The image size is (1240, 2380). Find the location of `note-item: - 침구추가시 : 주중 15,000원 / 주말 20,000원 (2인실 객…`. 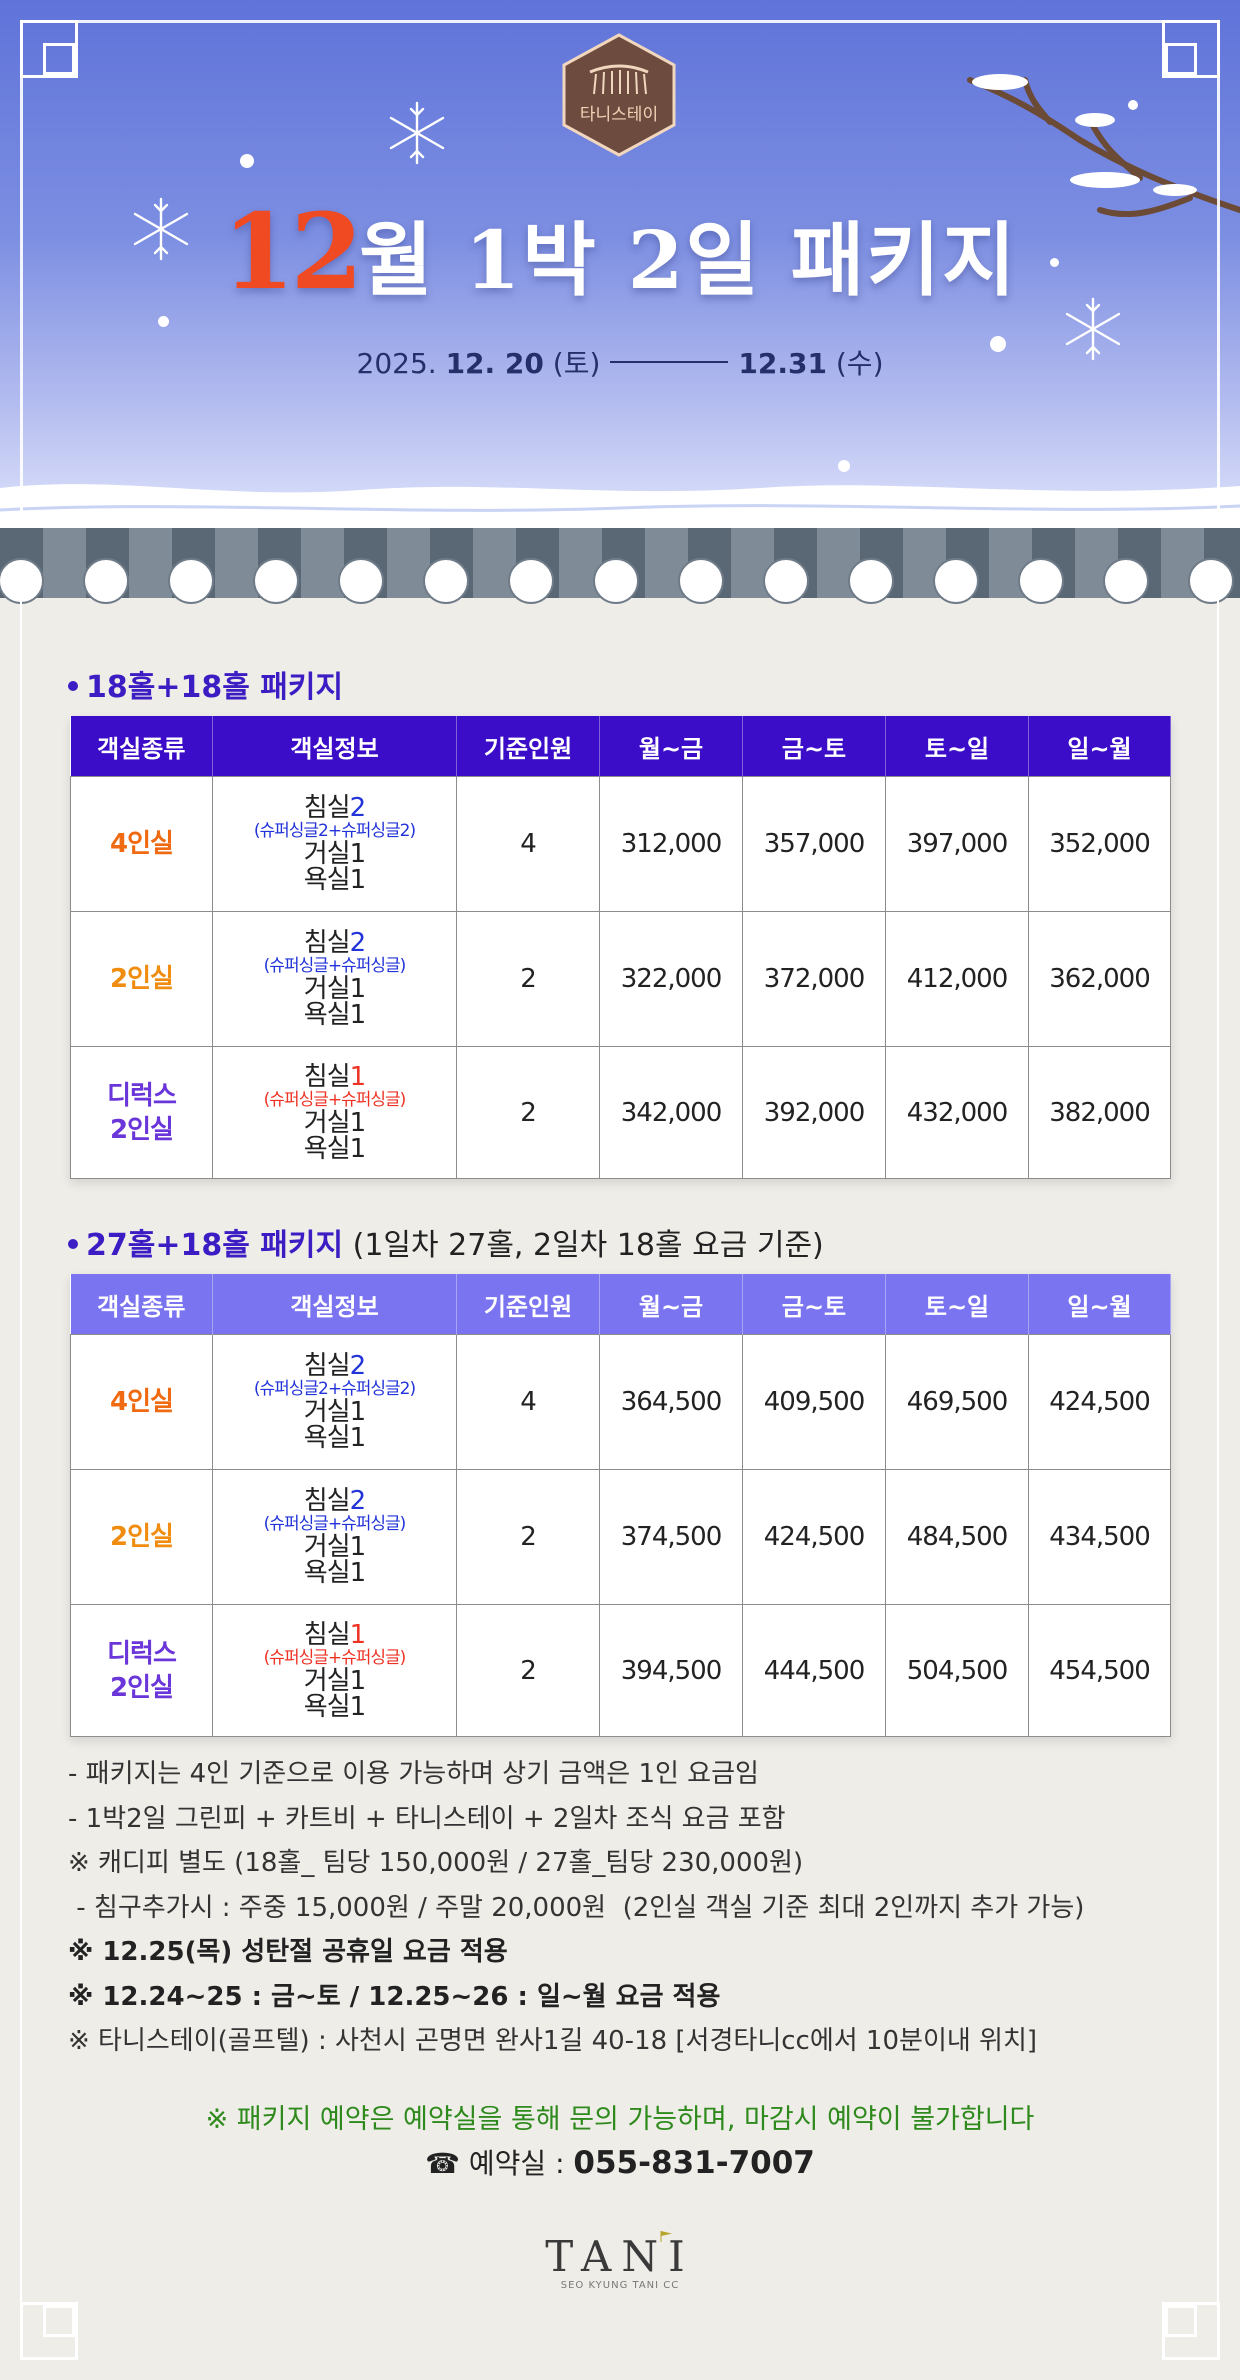

note-item: - 침구추가시 : 주중 15,000원 / 주말 20,000원 (2인실 객… is located at coordinates (576, 1907).